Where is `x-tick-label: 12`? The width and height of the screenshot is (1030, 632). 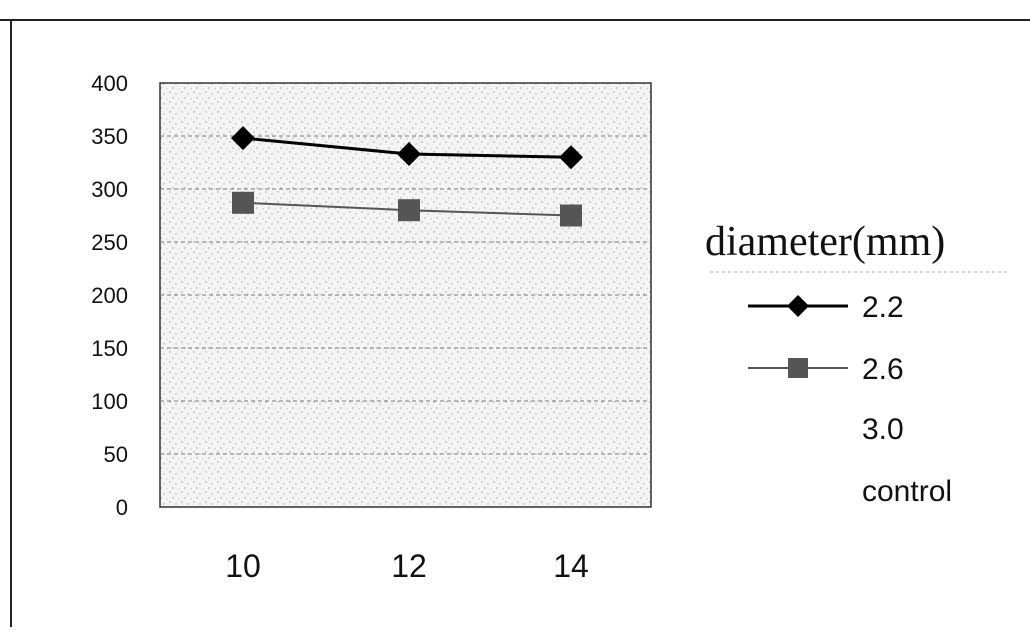 x-tick-label: 12 is located at coordinates (409, 566).